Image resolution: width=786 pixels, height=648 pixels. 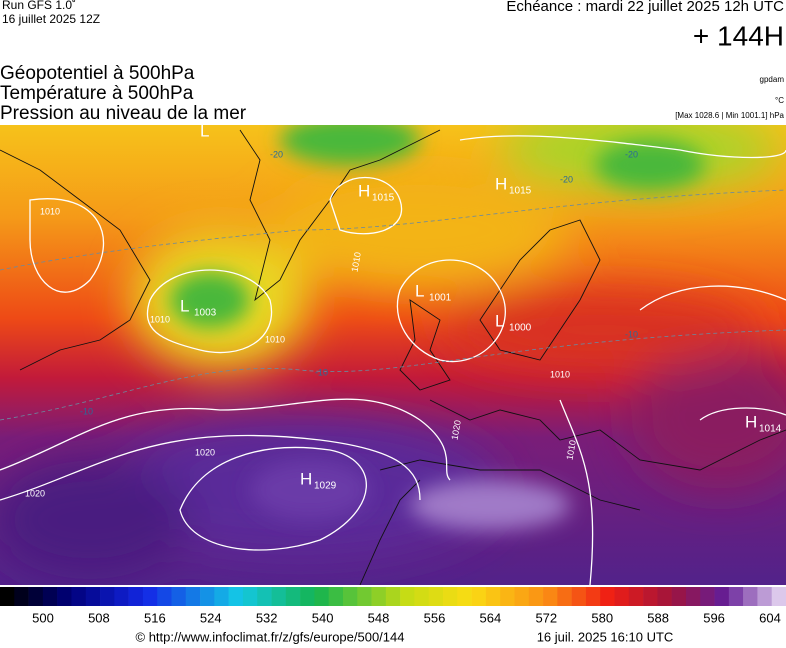 I want to click on colorbar-label: 500, so click(x=43, y=617).